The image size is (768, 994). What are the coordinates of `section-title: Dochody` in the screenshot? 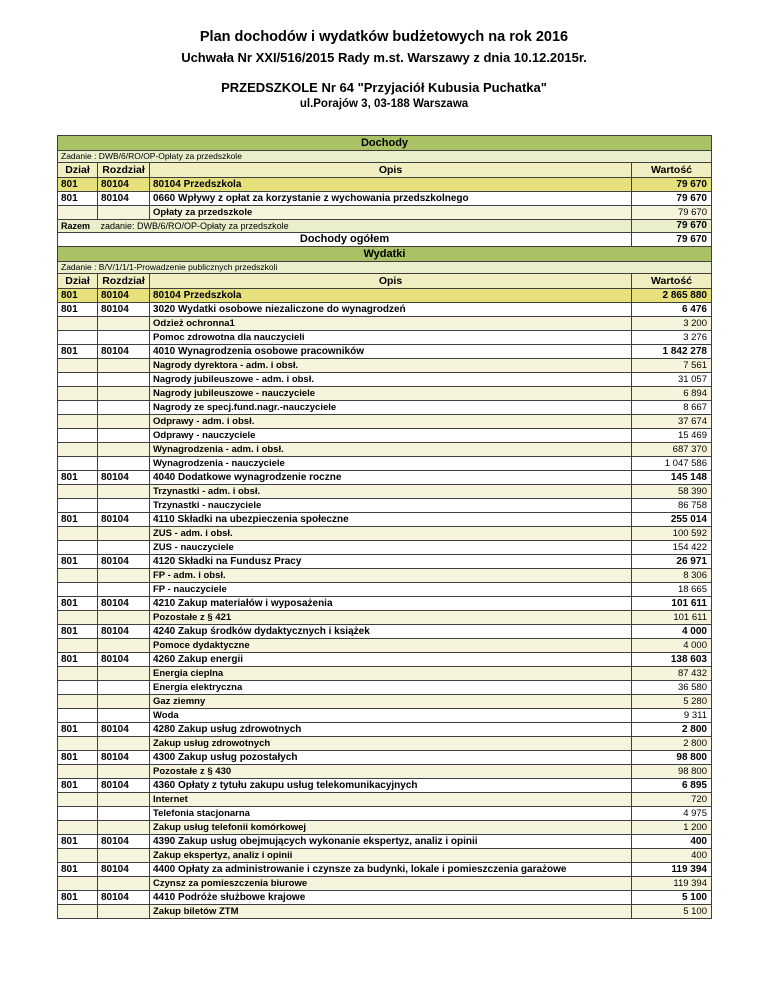 It's located at (384, 143).